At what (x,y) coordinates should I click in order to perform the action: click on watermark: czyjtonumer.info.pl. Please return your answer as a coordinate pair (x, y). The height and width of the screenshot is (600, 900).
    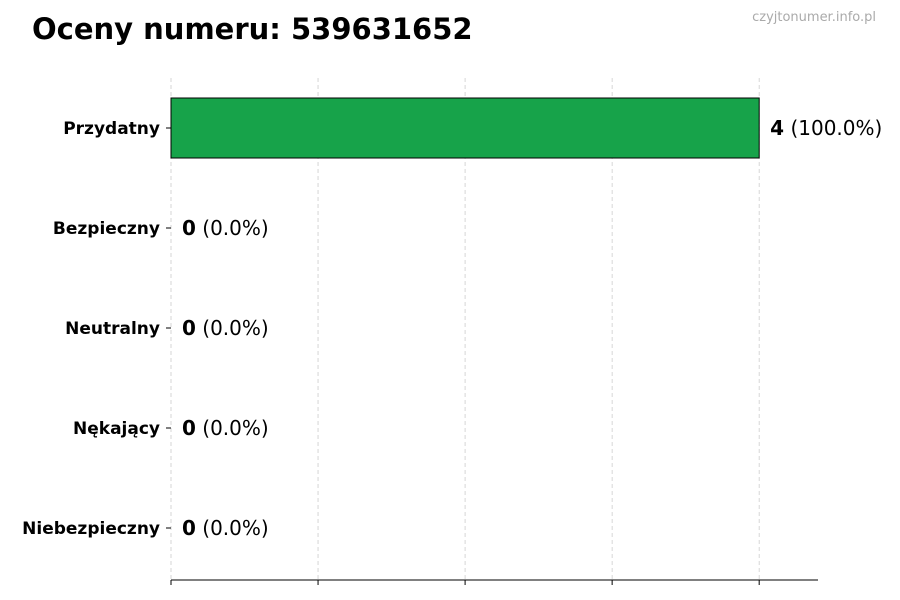
    Looking at the image, I should click on (814, 17).